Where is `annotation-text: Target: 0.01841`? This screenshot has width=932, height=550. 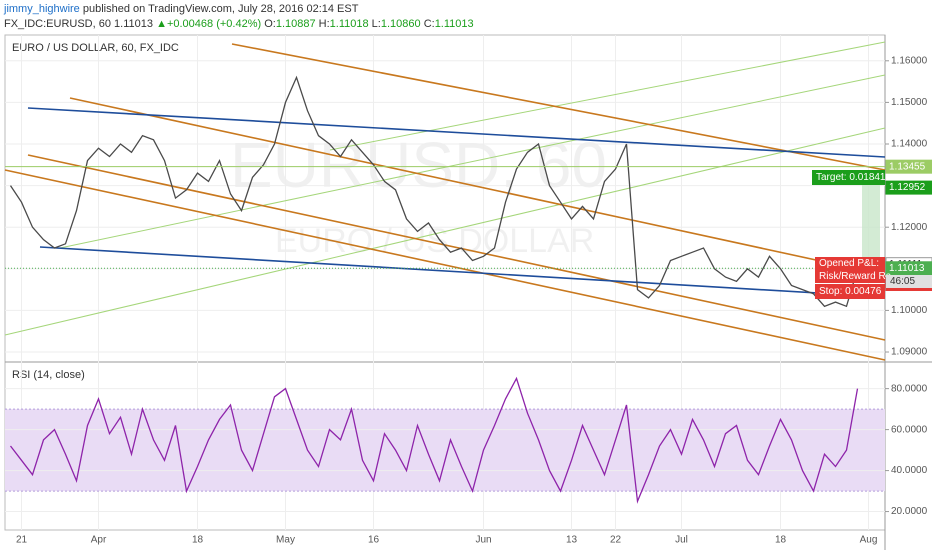 annotation-text: Target: 0.01841 is located at coordinates (851, 177).